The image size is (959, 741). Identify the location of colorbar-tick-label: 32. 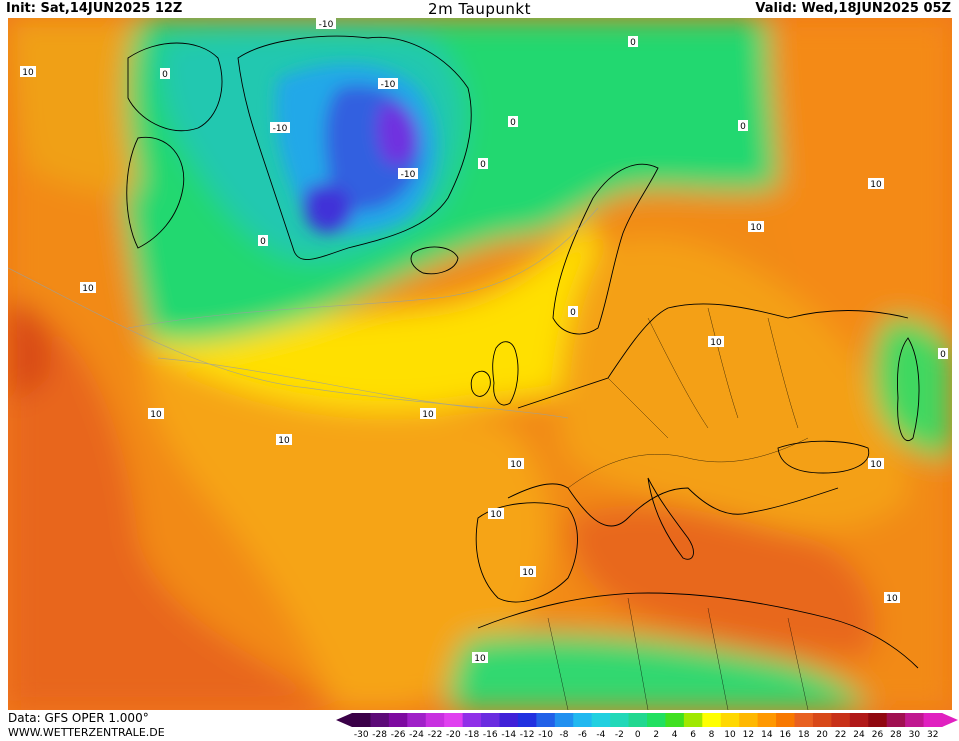
(933, 735).